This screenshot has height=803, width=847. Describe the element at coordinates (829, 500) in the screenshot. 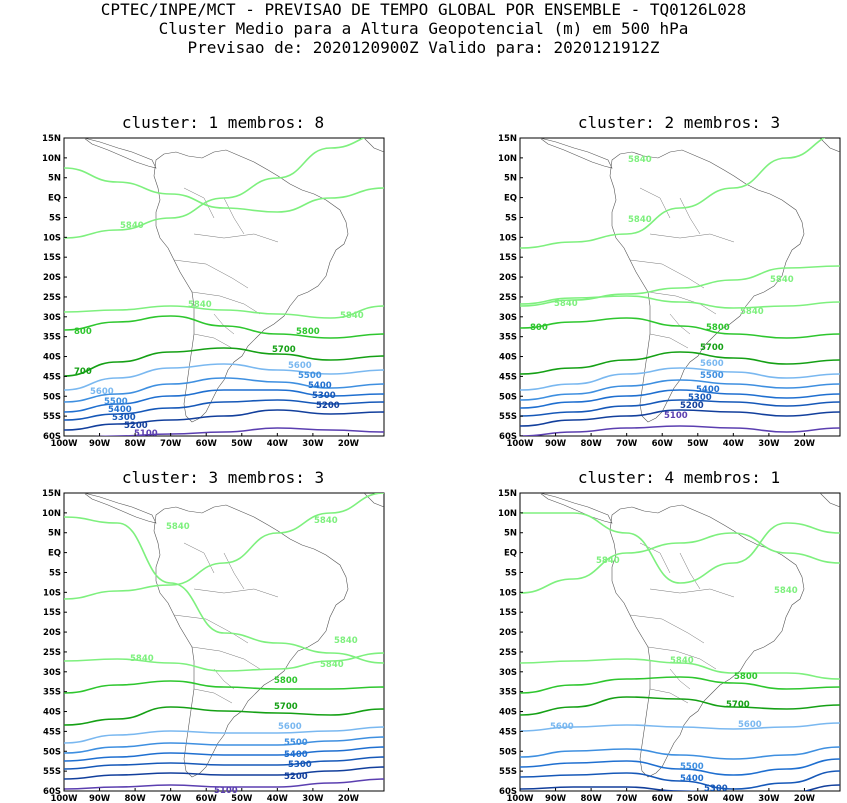

I see `coastline-africa` at that location.